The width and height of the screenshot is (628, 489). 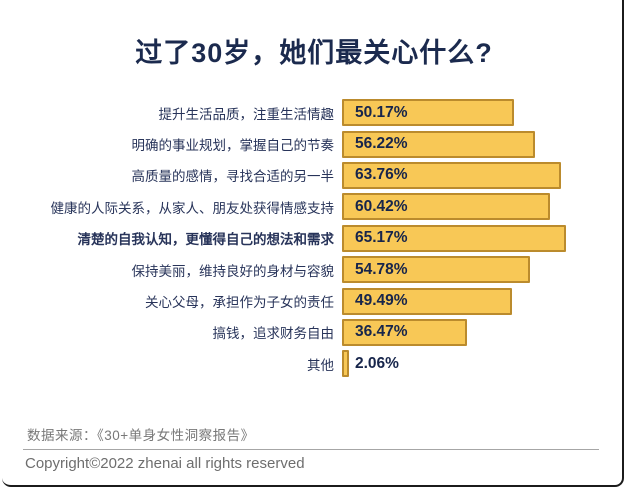 I want to click on category-label: 保持美丽，维持良好的身材与容貌, so click(x=233, y=271).